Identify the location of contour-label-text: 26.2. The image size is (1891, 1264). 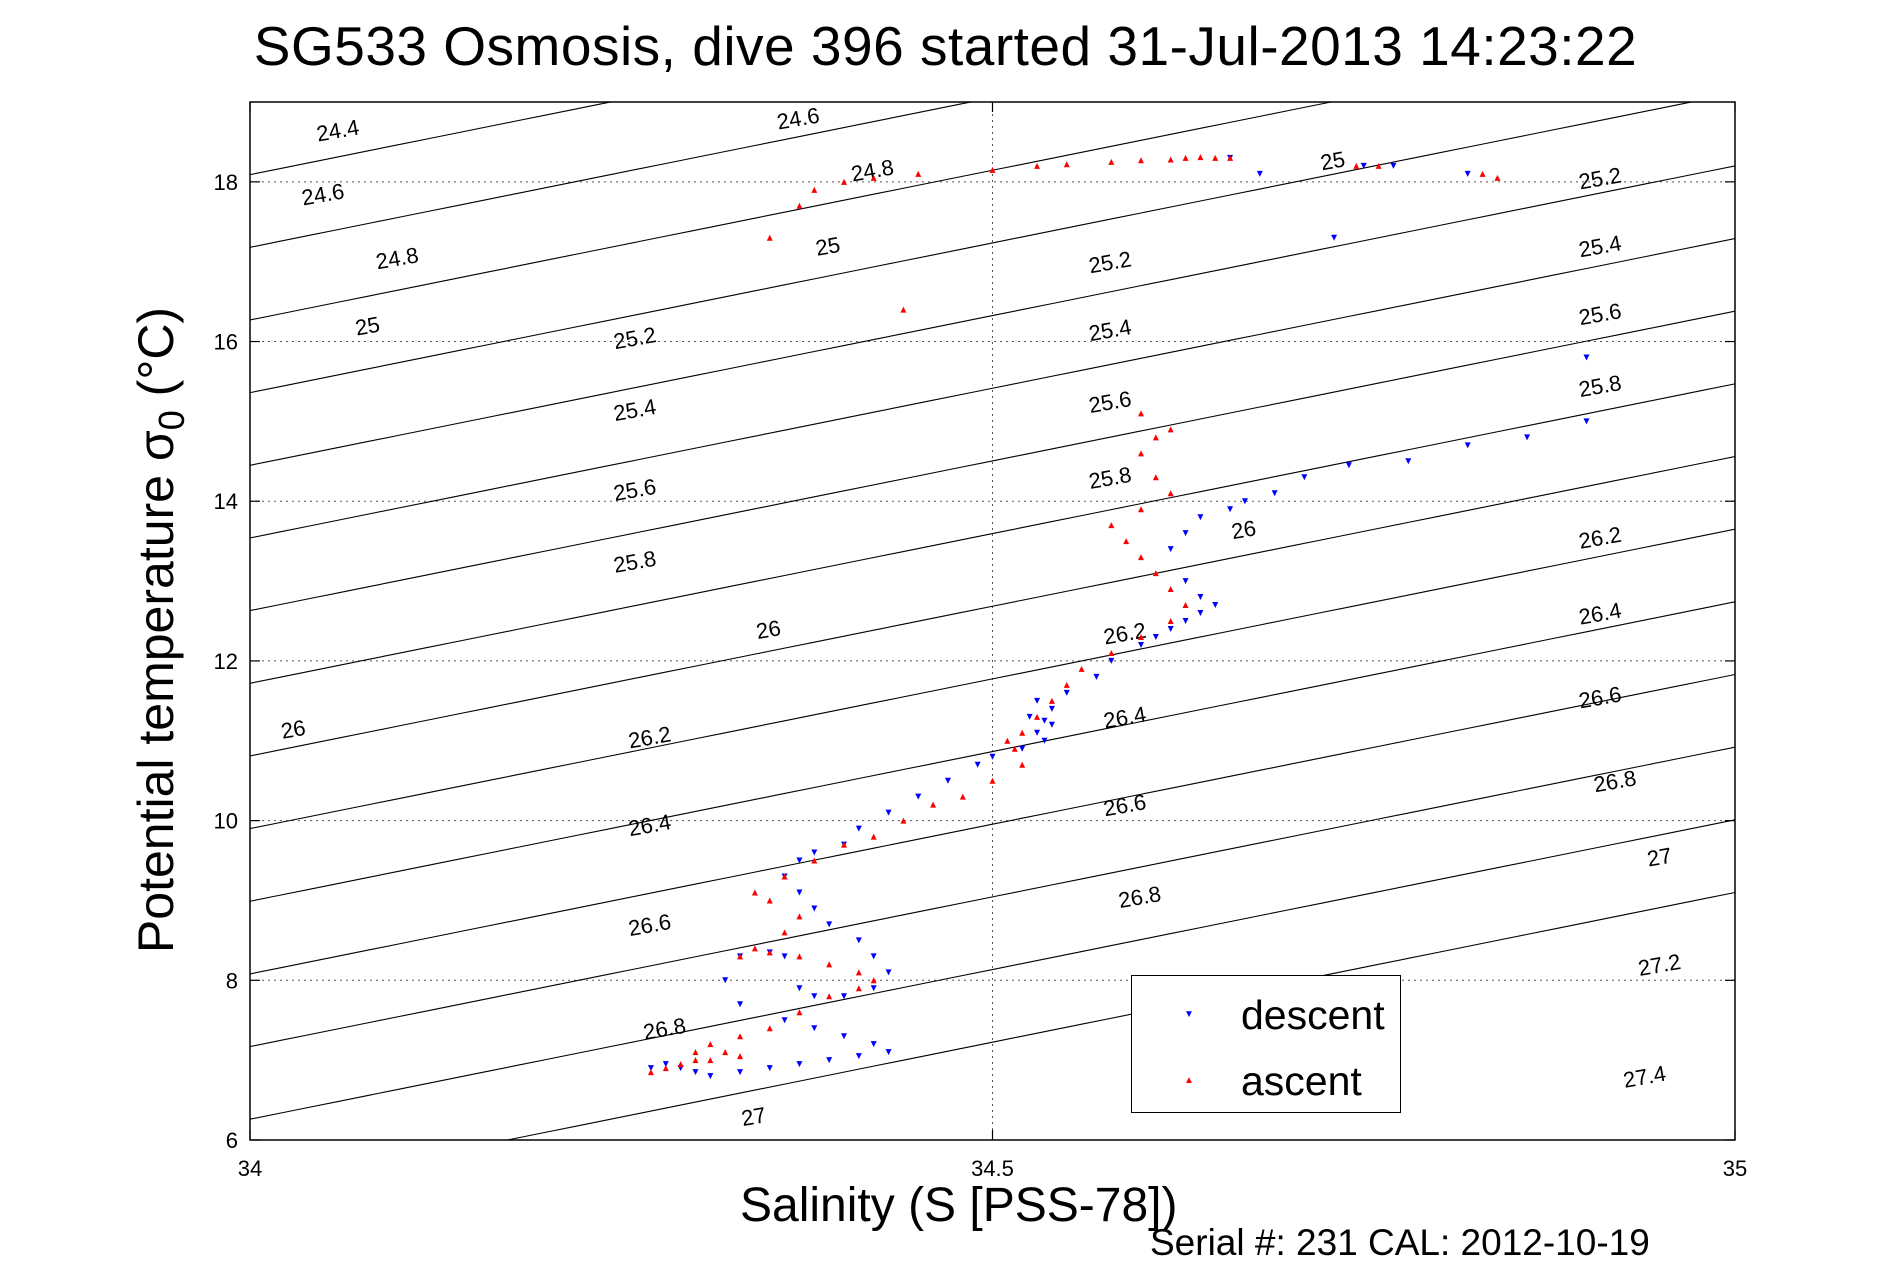
(649, 737).